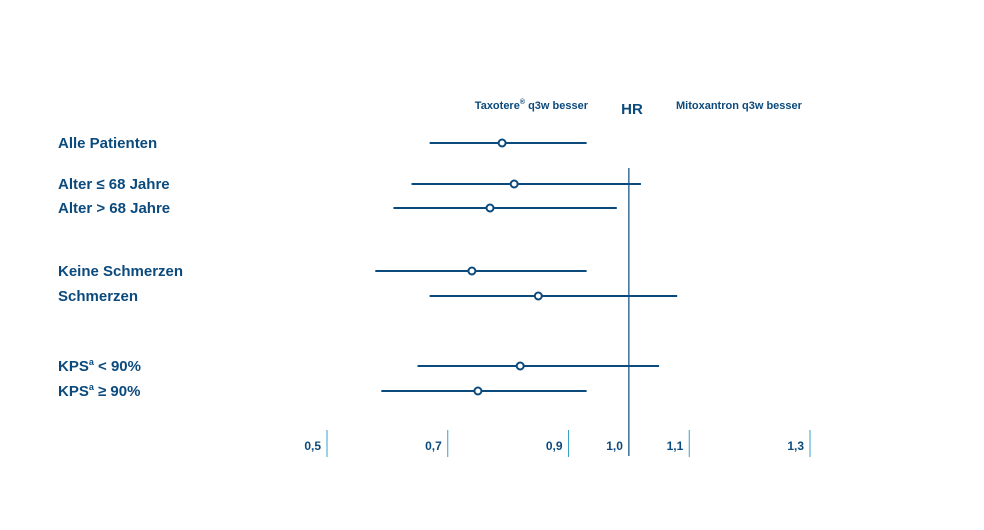 Image resolution: width=984 pixels, height=530 pixels. I want to click on row-label: KPSa ≥ 90%, so click(99, 391).